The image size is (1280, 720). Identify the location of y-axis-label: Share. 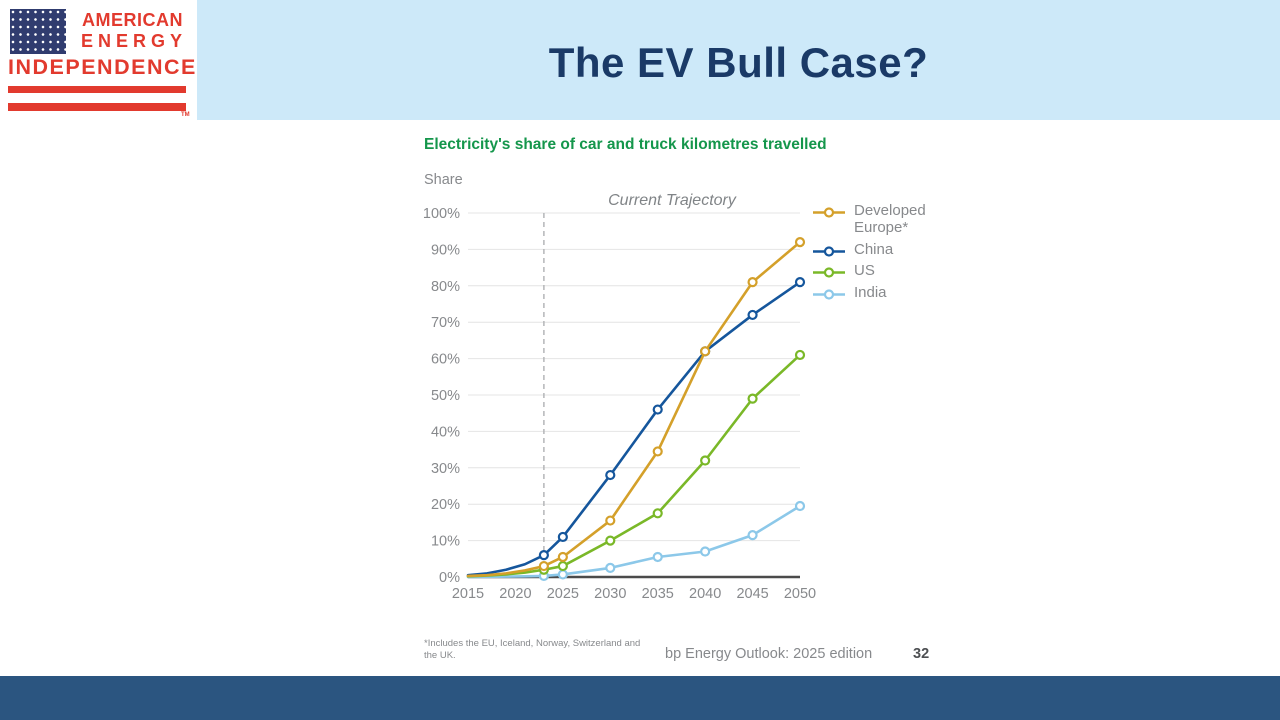
(443, 180).